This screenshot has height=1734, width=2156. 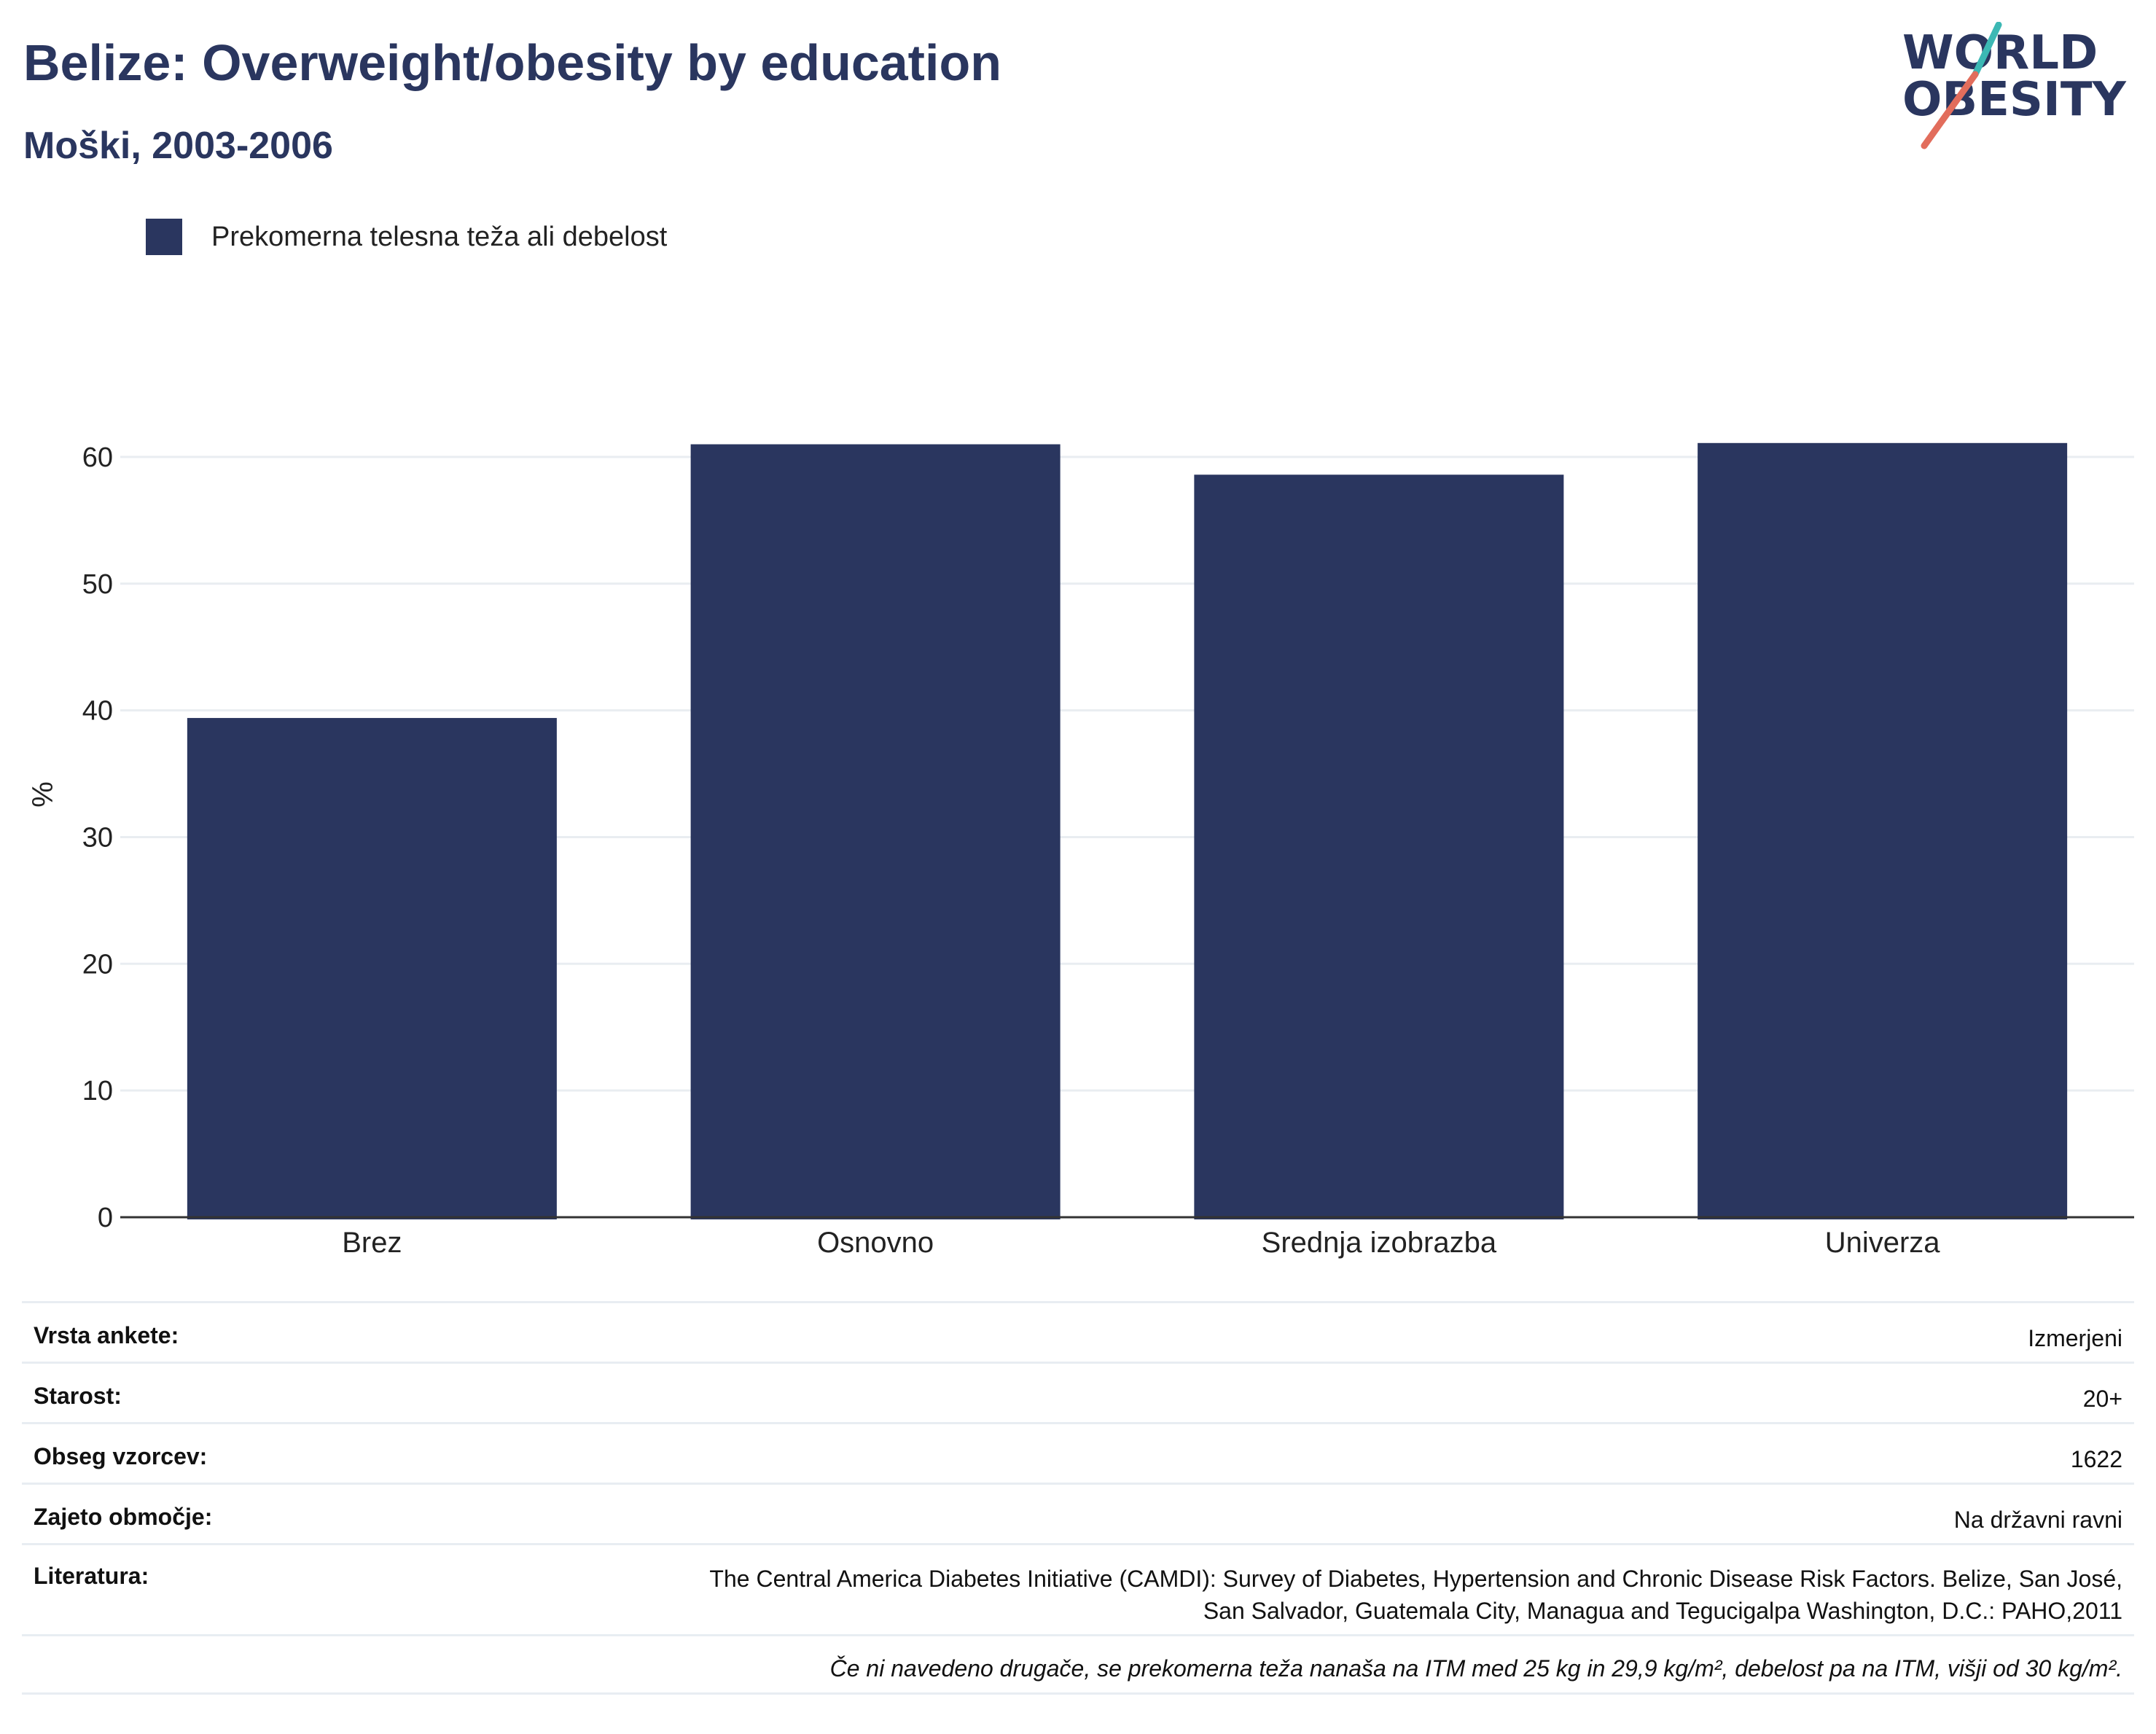 What do you see at coordinates (98, 964) in the screenshot?
I see `y-tick-label: 20` at bounding box center [98, 964].